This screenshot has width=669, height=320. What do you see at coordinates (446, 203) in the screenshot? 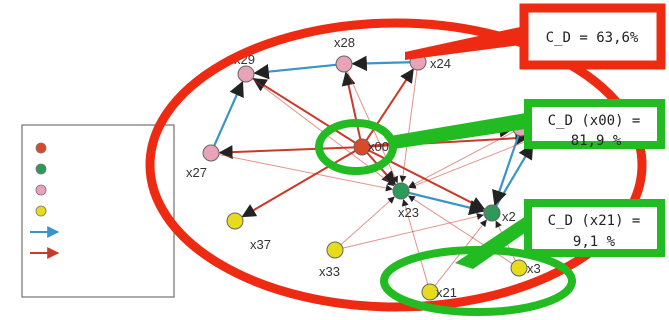
I see `edge-x23-x25` at bounding box center [446, 203].